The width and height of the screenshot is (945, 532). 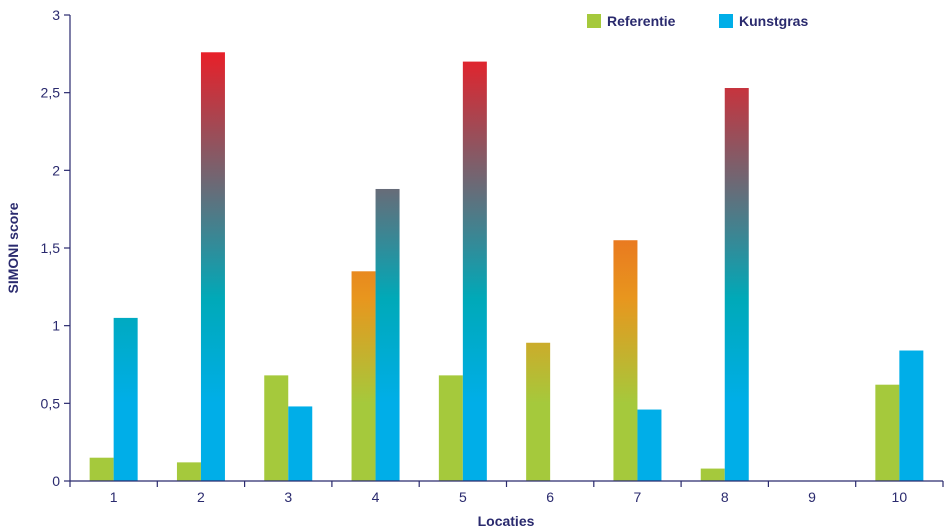 I want to click on x-axis-ticks: 1 2 3 4 5 6 7 8 9 10, so click(x=506, y=493).